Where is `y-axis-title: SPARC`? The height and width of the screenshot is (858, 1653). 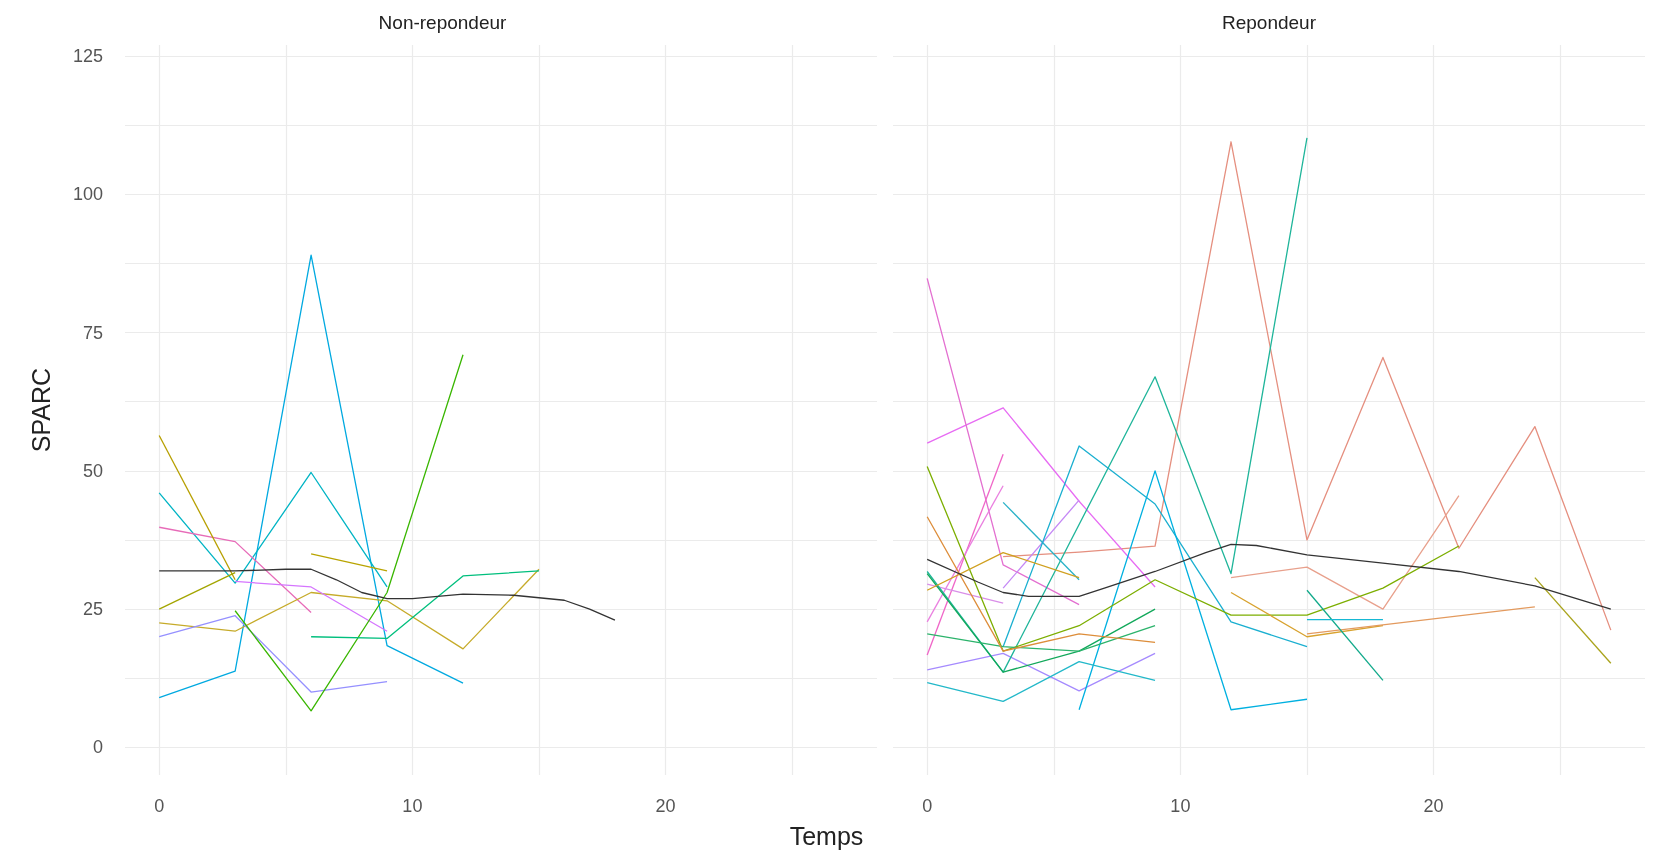 y-axis-title: SPARC is located at coordinates (40, 410).